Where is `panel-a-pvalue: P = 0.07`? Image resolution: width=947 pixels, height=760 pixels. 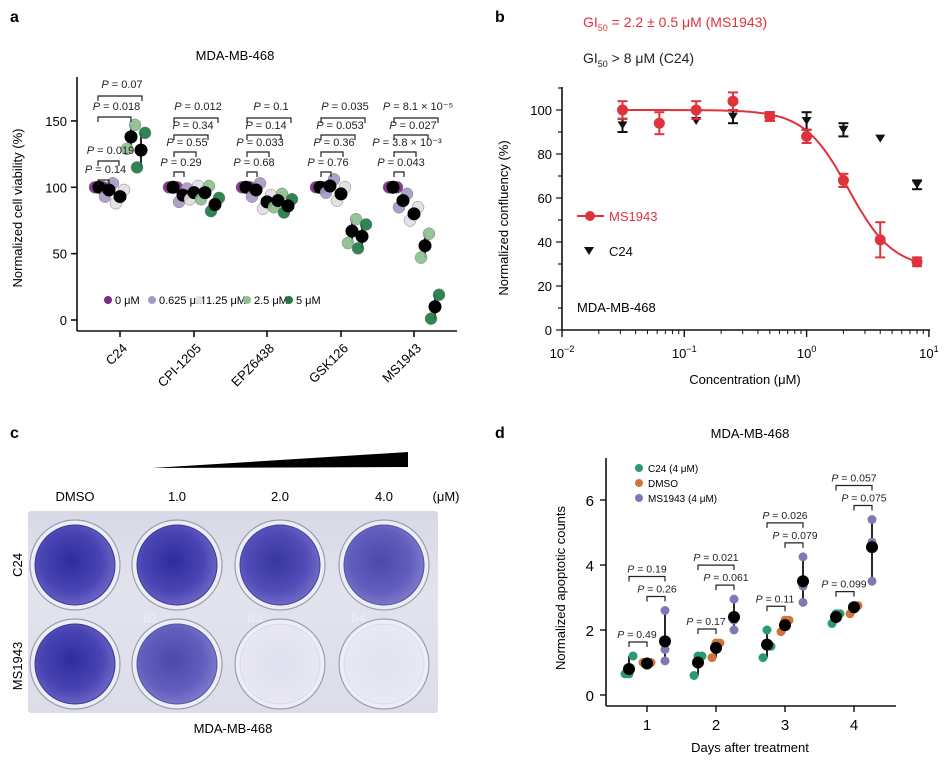
panel-a-pvalue: P = 0.07 is located at coordinates (121, 85).